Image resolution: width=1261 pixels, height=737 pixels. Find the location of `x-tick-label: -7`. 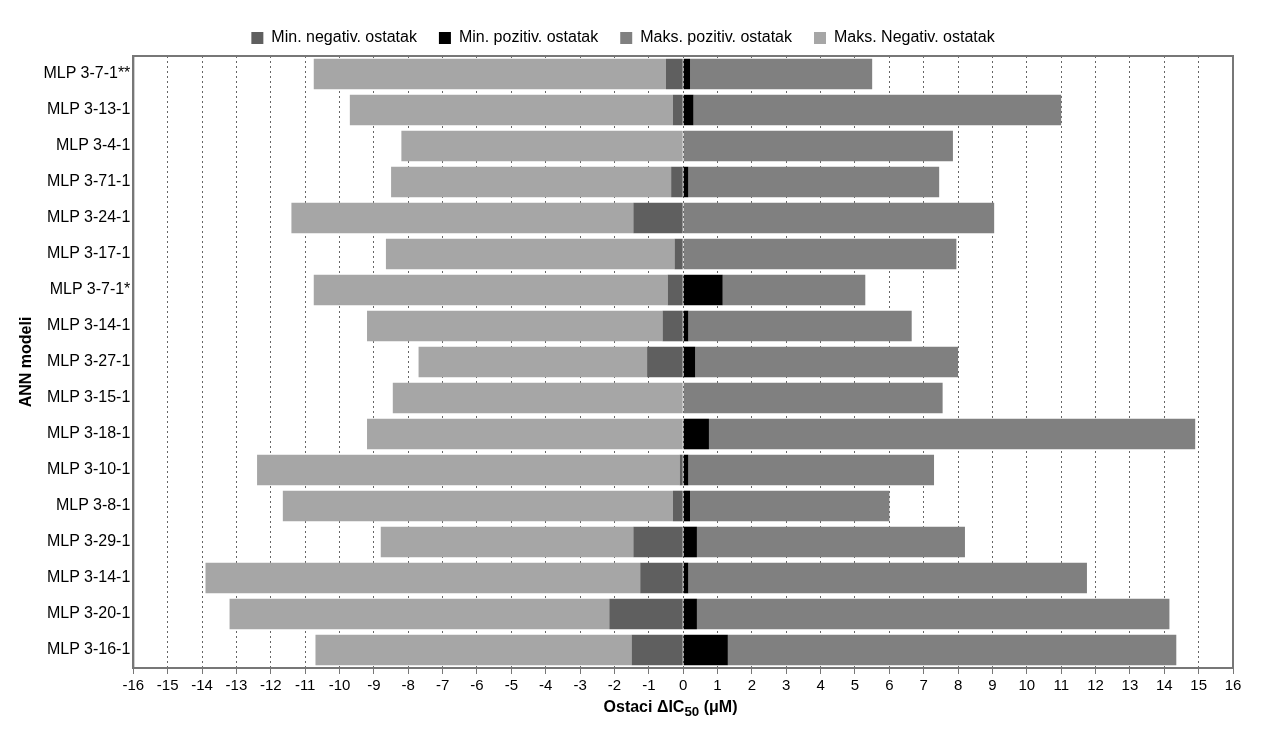

x-tick-label: -7 is located at coordinates (442, 685).